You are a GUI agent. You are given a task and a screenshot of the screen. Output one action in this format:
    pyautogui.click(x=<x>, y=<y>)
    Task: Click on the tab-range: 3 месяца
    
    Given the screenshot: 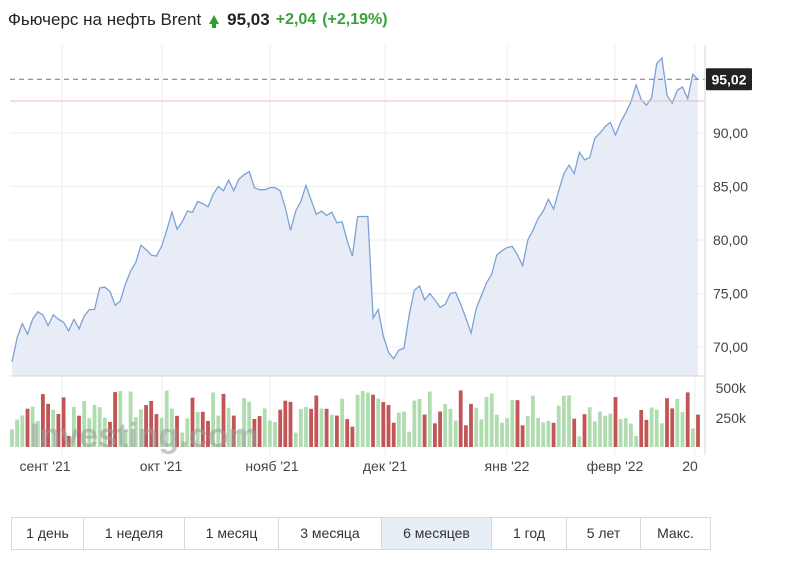 What is the action you would take?
    pyautogui.click(x=330, y=533)
    